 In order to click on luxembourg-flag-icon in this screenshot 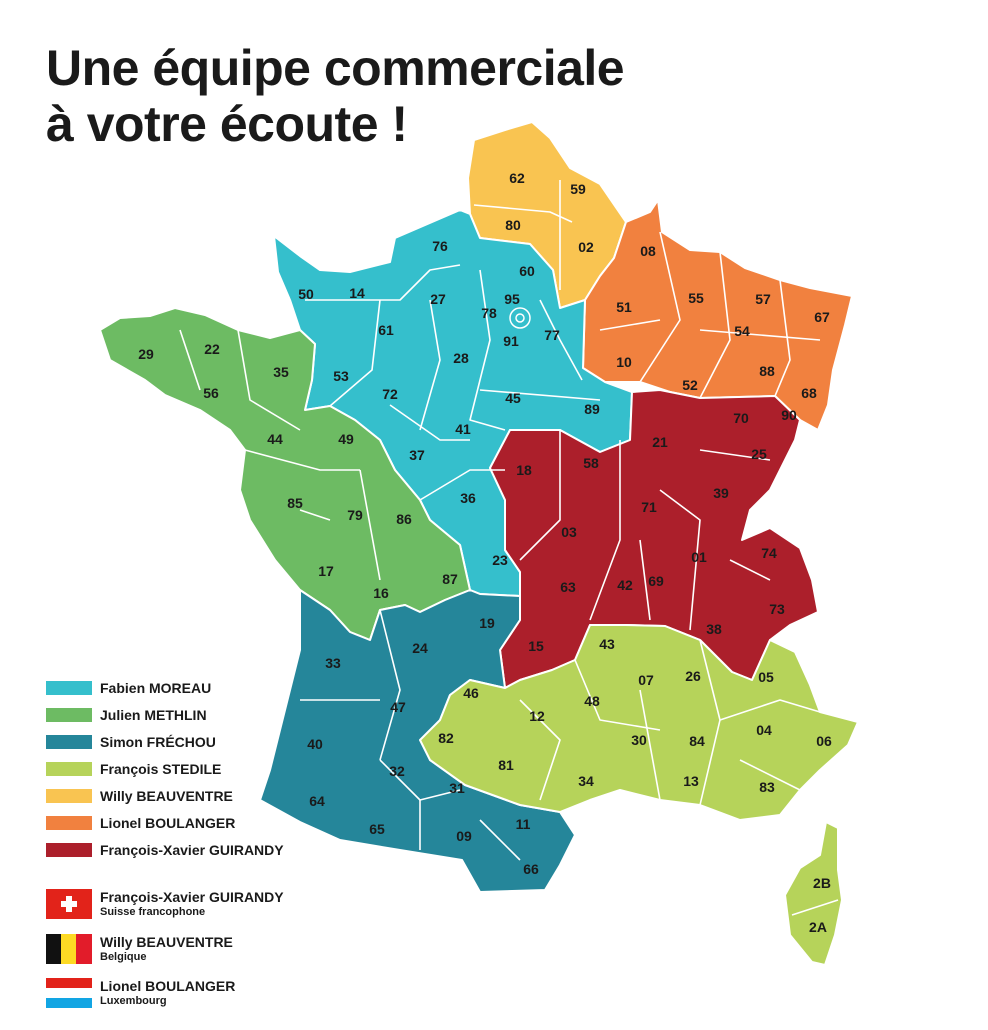, I will do `click(69, 993)`.